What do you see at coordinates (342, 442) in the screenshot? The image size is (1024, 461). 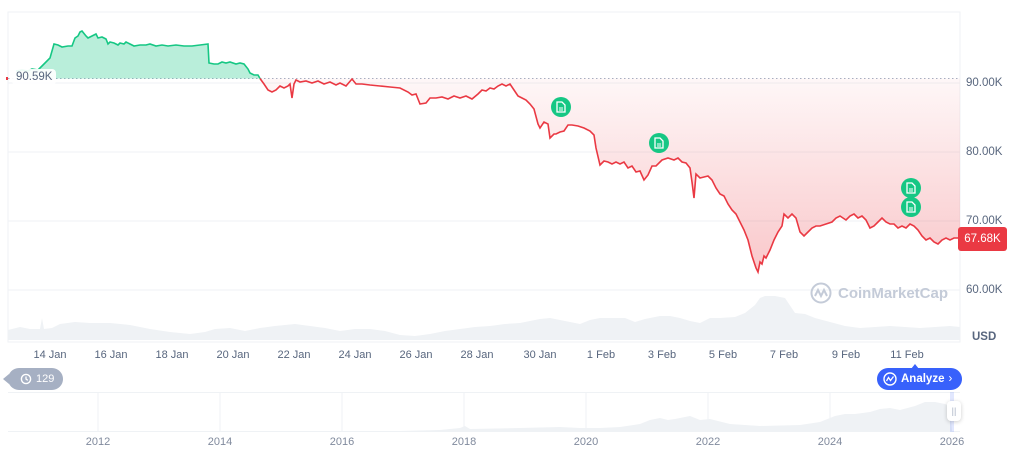 I see `navigator-year: 2016` at bounding box center [342, 442].